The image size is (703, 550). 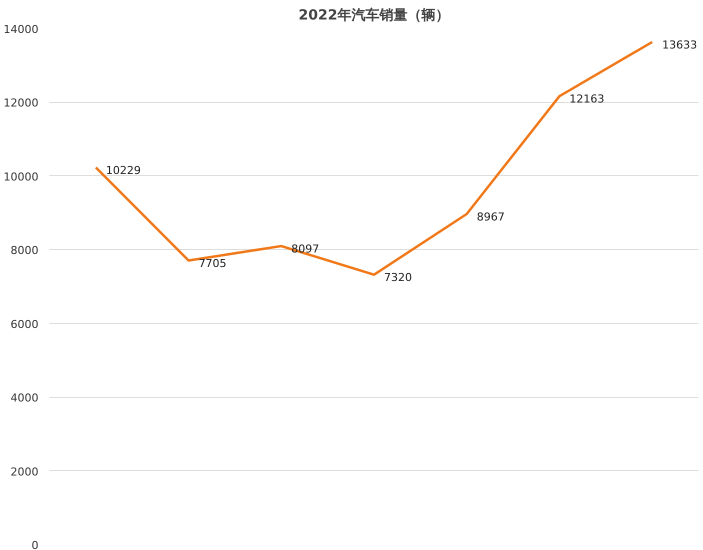 I want to click on y-tick-label: 0, so click(x=35, y=544).